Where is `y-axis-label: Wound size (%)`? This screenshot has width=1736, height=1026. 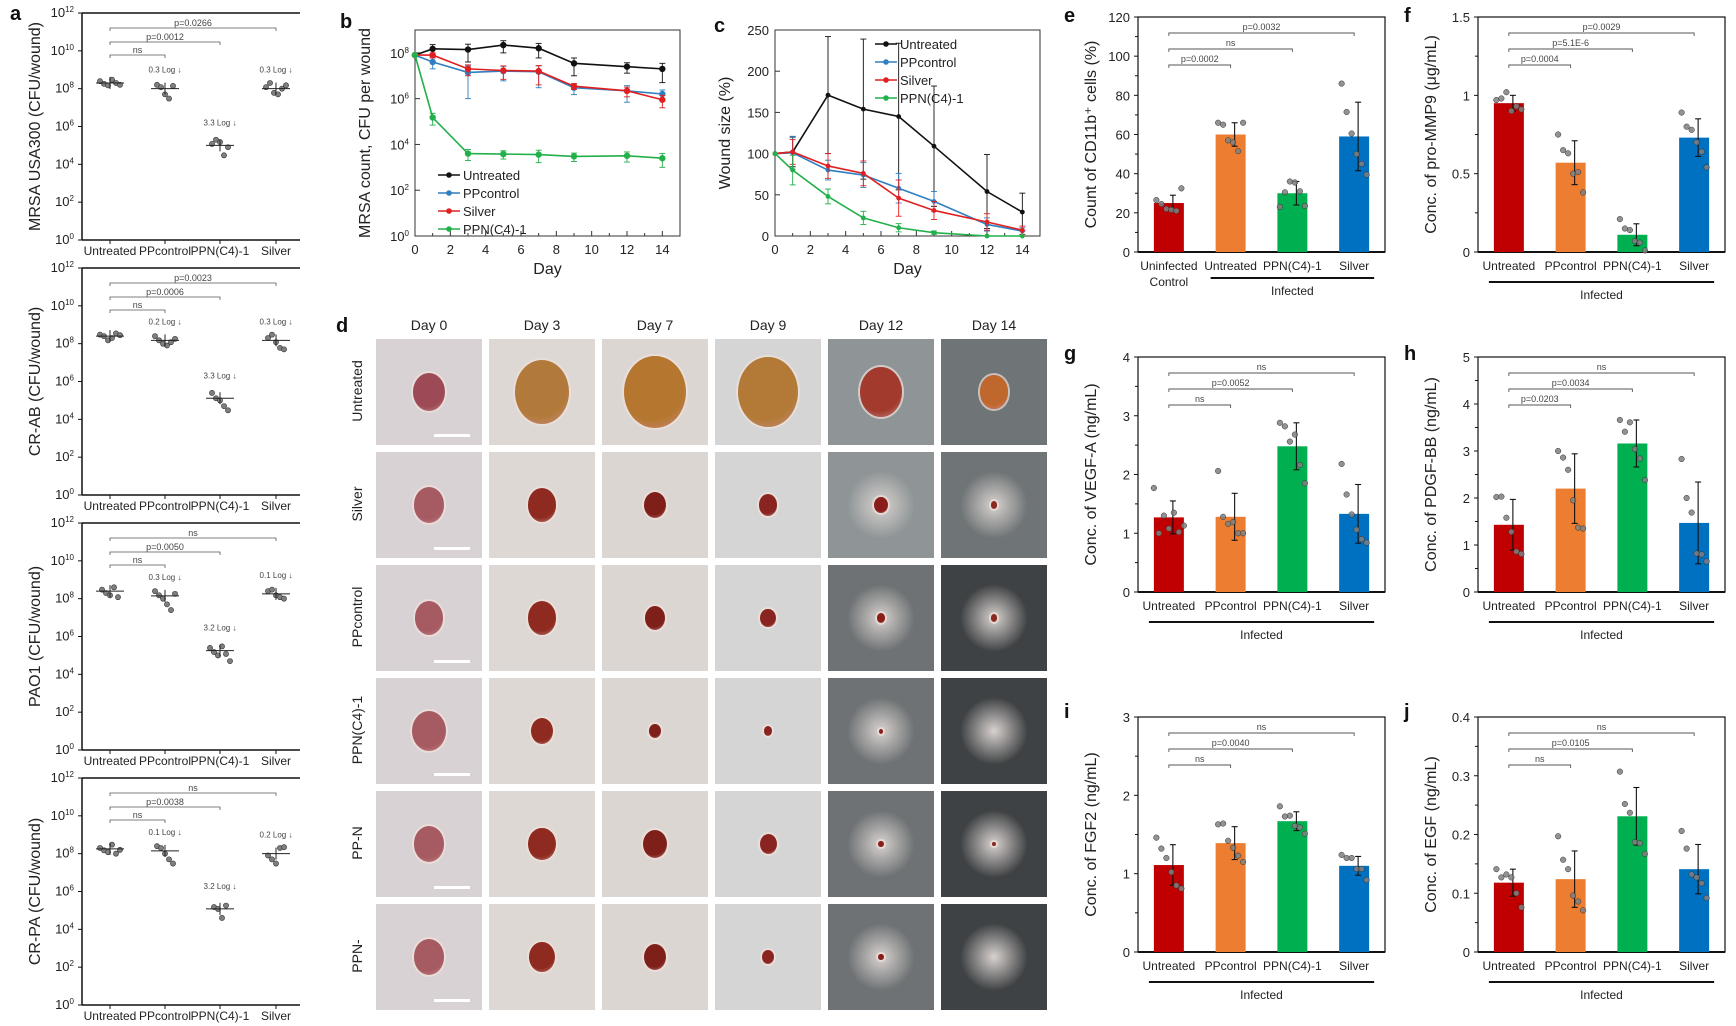
y-axis-label: Wound size (%) is located at coordinates (725, 133).